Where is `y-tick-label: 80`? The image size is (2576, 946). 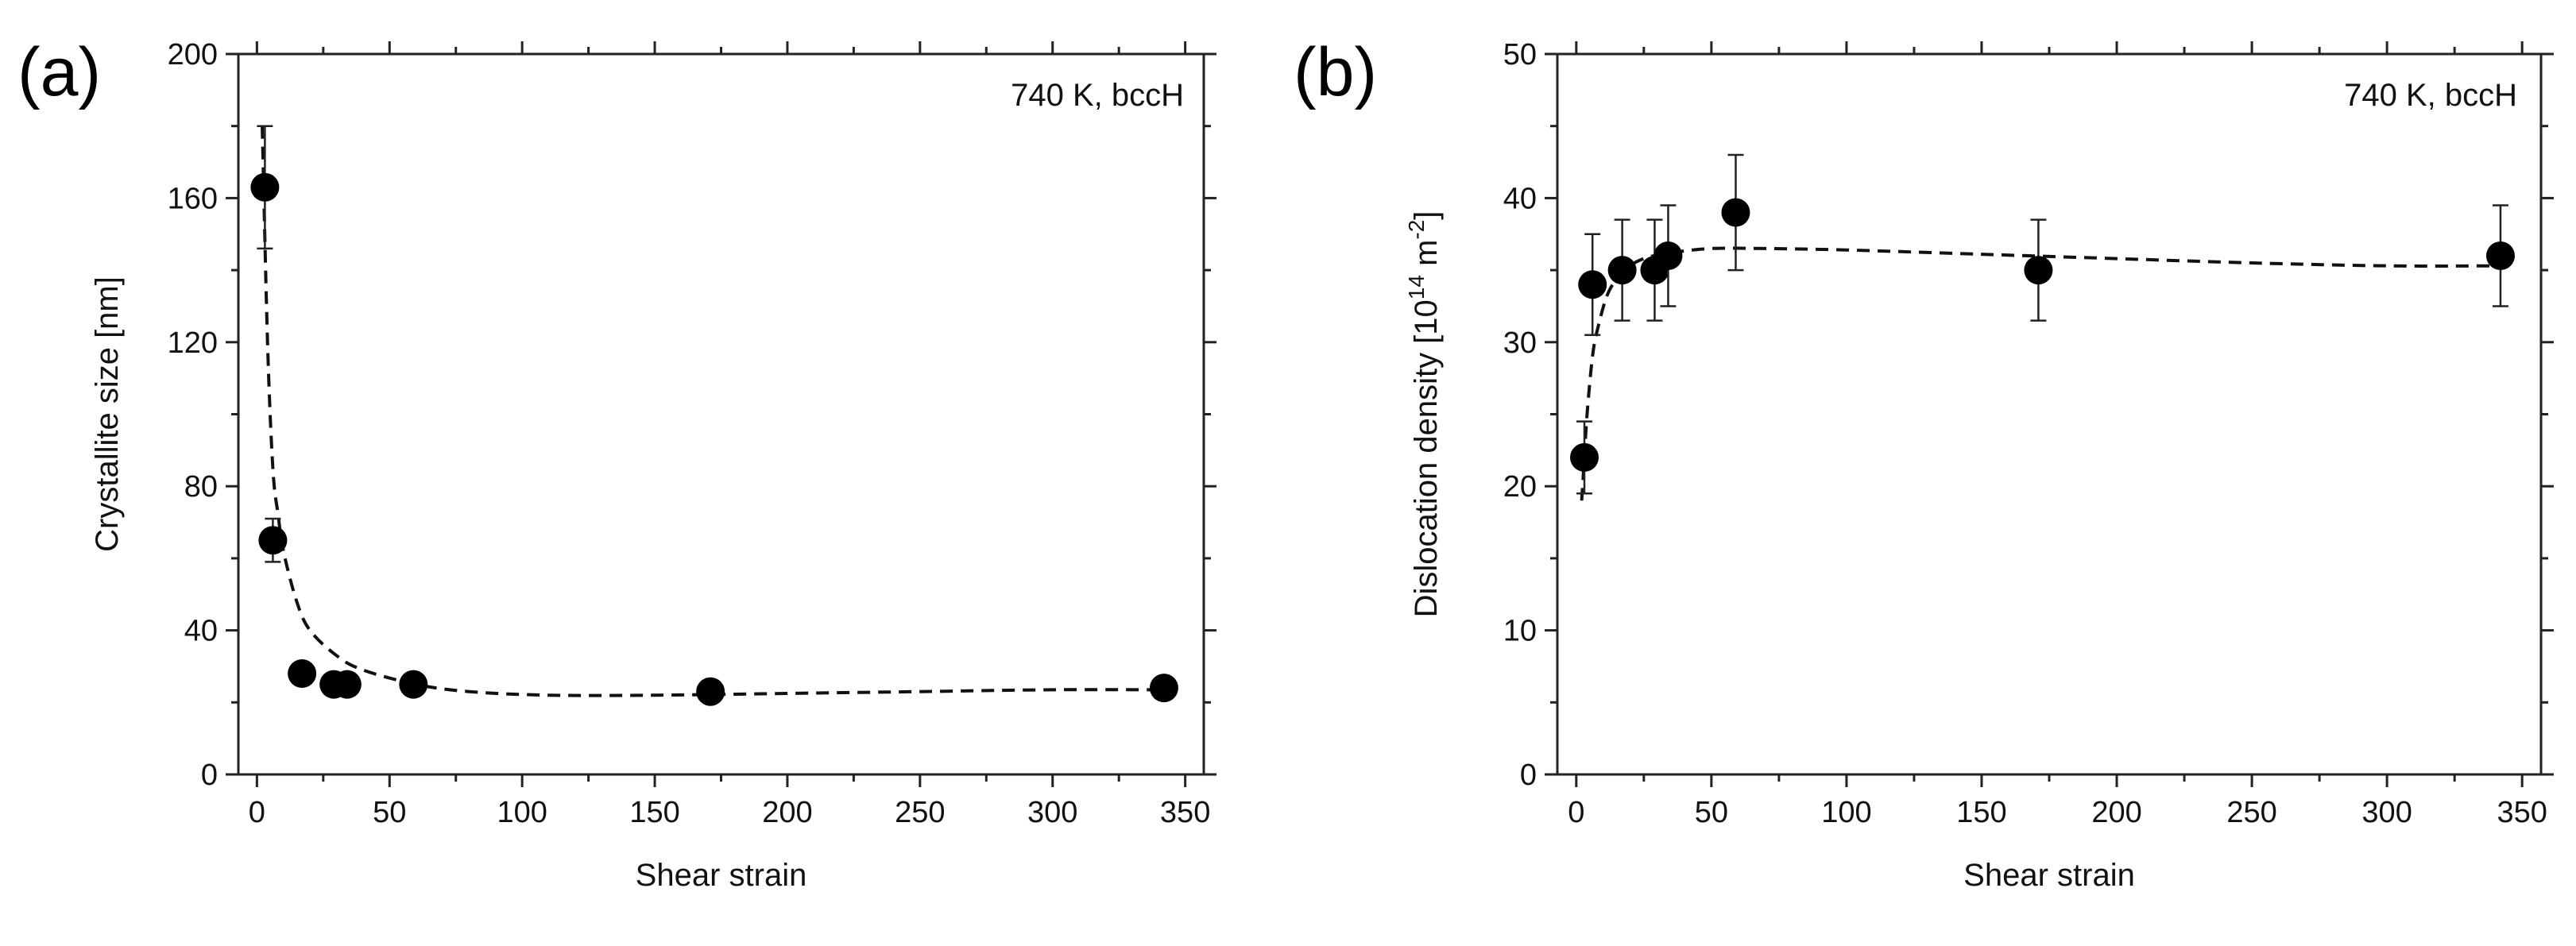 y-tick-label: 80 is located at coordinates (201, 487).